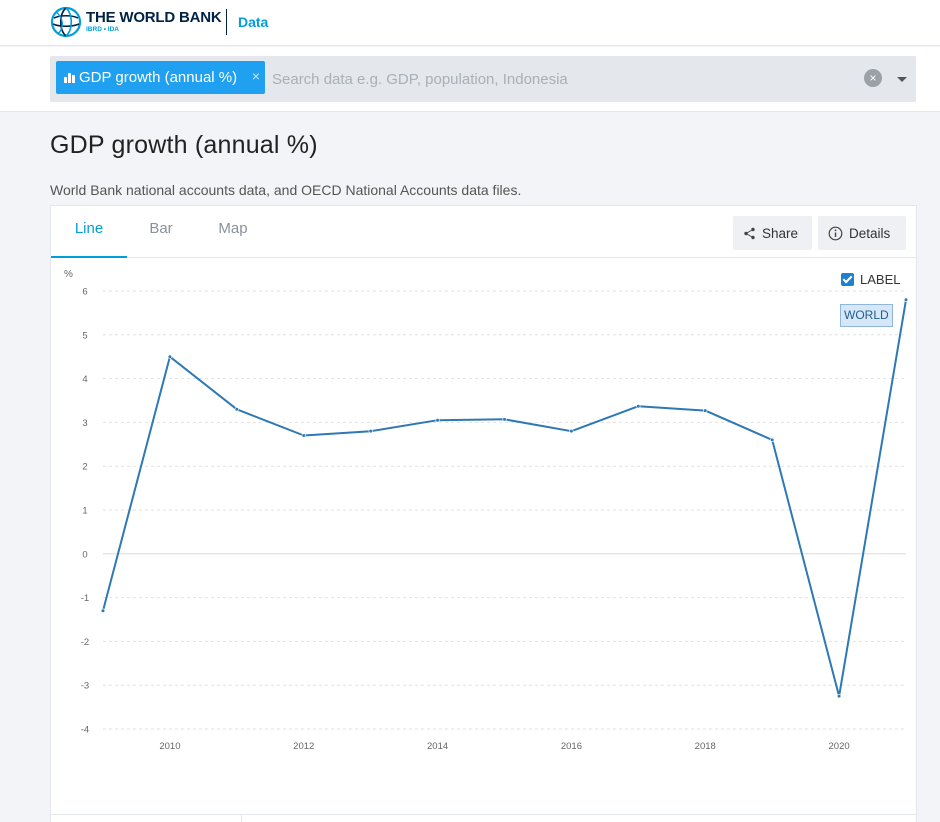 This screenshot has height=822, width=940. What do you see at coordinates (84, 335) in the screenshot?
I see `y-tick-label: 5` at bounding box center [84, 335].